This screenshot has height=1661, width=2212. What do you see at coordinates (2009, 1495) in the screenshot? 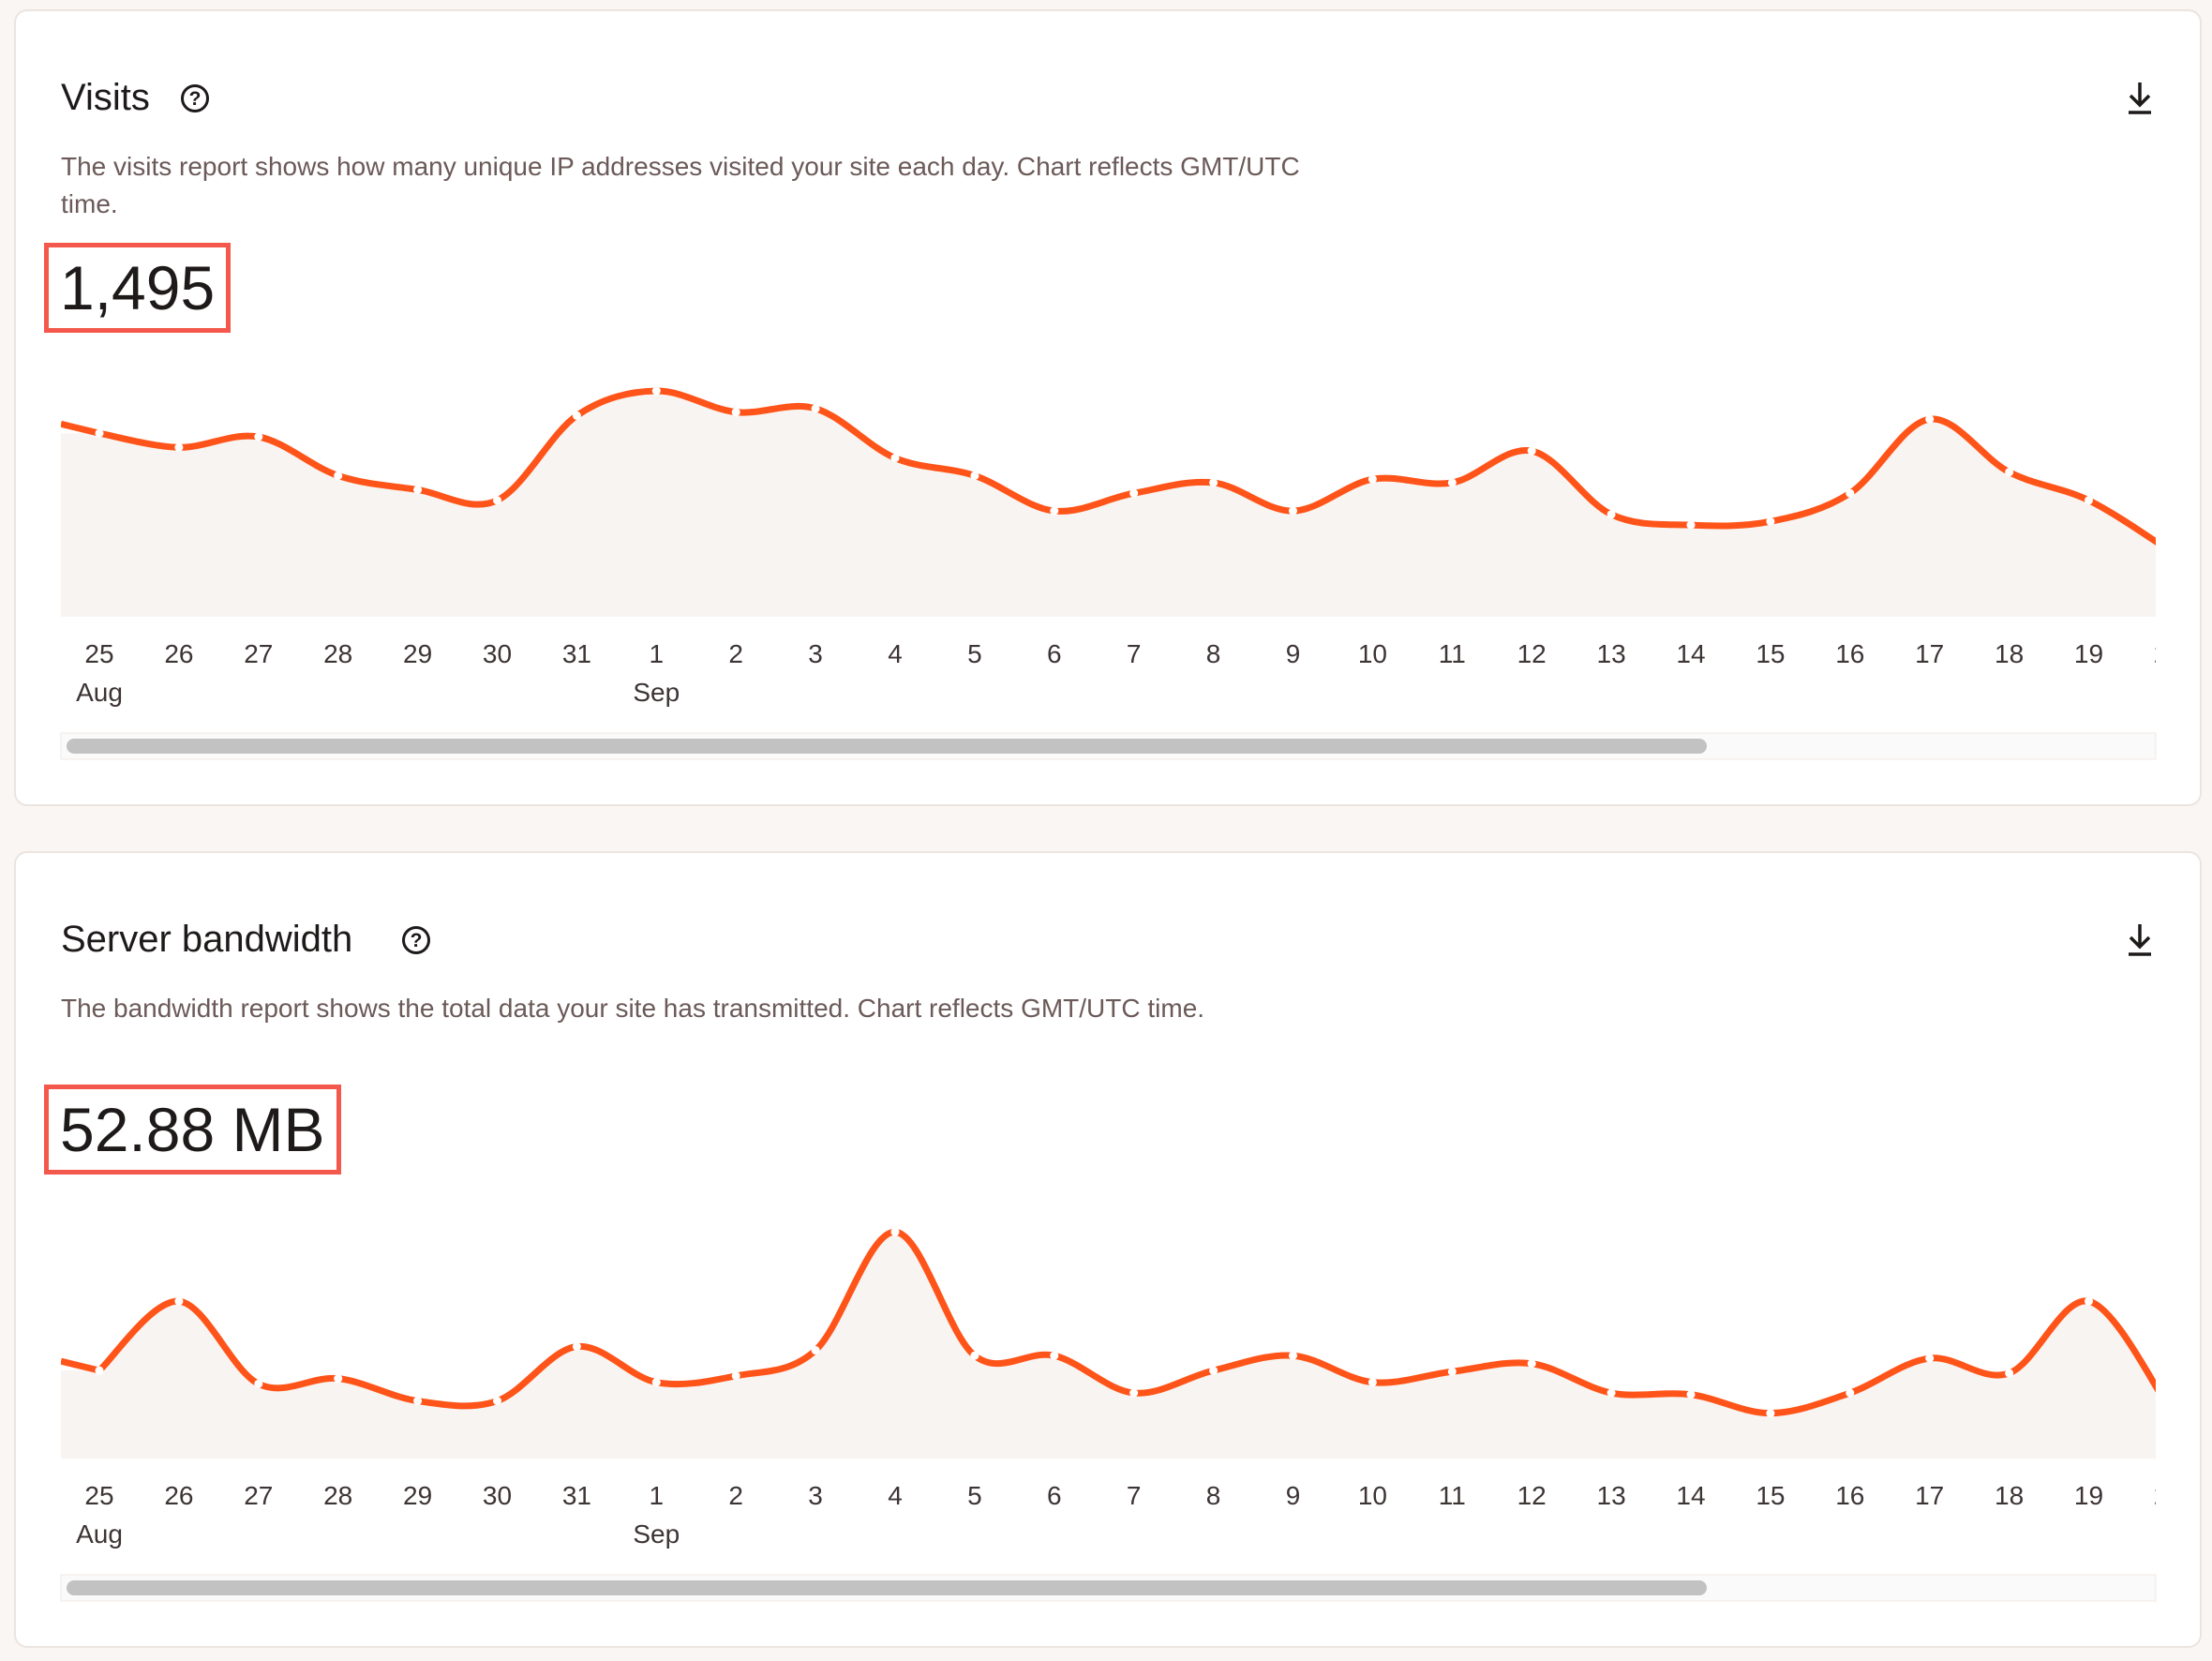
I see `x-tick-label: 18` at bounding box center [2009, 1495].